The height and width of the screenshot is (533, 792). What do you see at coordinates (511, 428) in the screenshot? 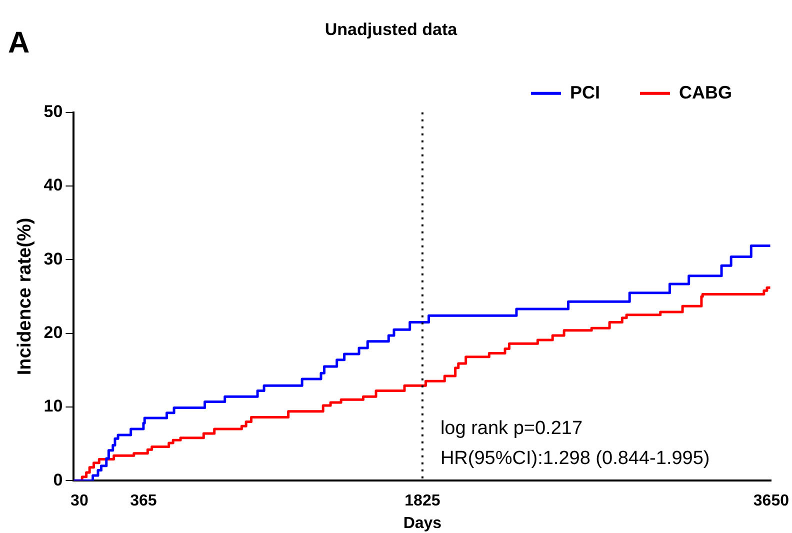
I see `annotation: log rank p=0.217` at bounding box center [511, 428].